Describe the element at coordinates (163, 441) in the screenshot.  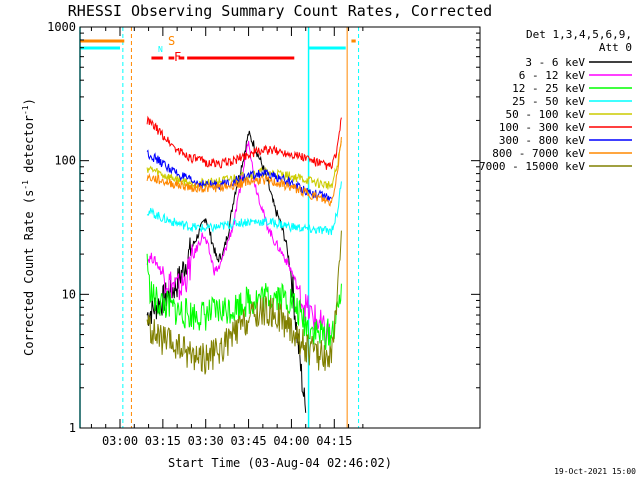
I see `x-tick-label-1: 03:15` at that location.